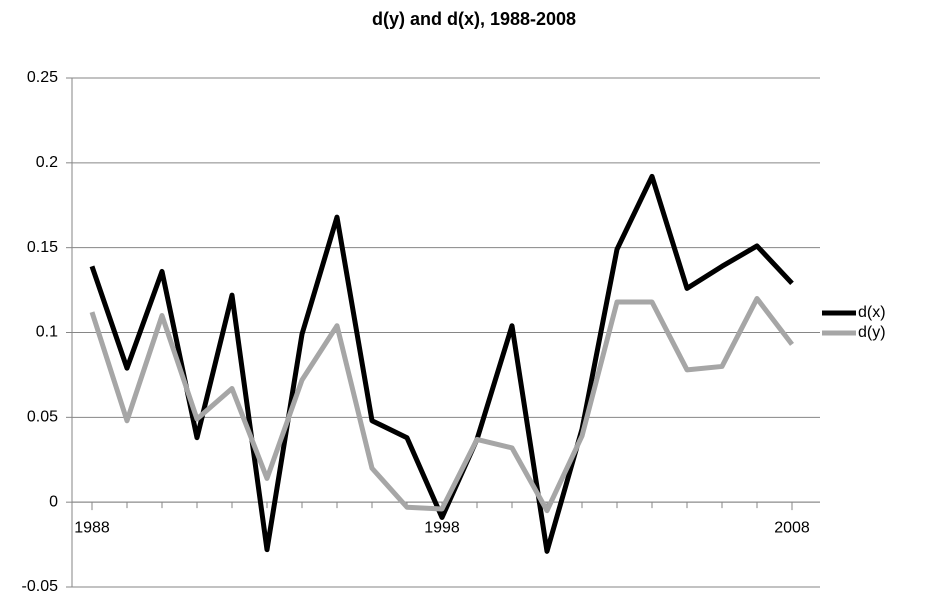  What do you see at coordinates (792, 527) in the screenshot?
I see `x-tick-label: 2008` at bounding box center [792, 527].